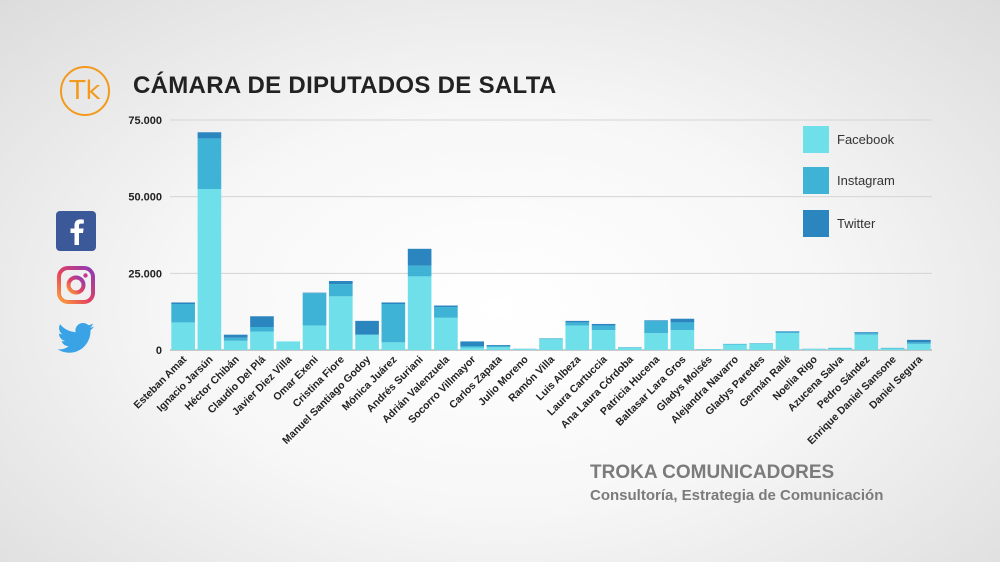 The height and width of the screenshot is (562, 1000). I want to click on y-tick-label: 25.000, so click(145, 274).